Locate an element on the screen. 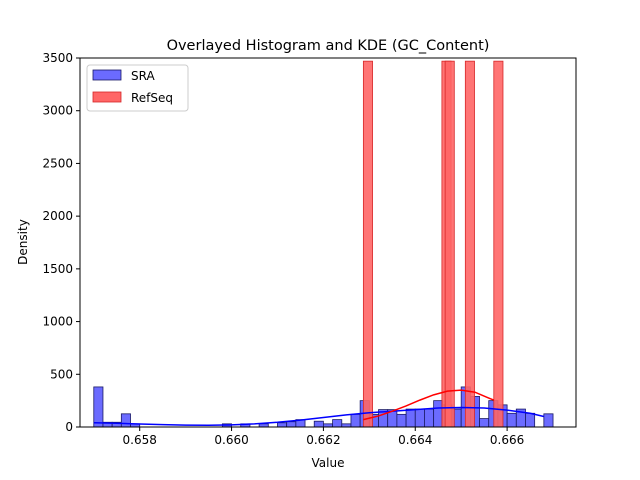 This screenshot has width=640, height=480. y-tick-label: 2000 is located at coordinates (57, 216).